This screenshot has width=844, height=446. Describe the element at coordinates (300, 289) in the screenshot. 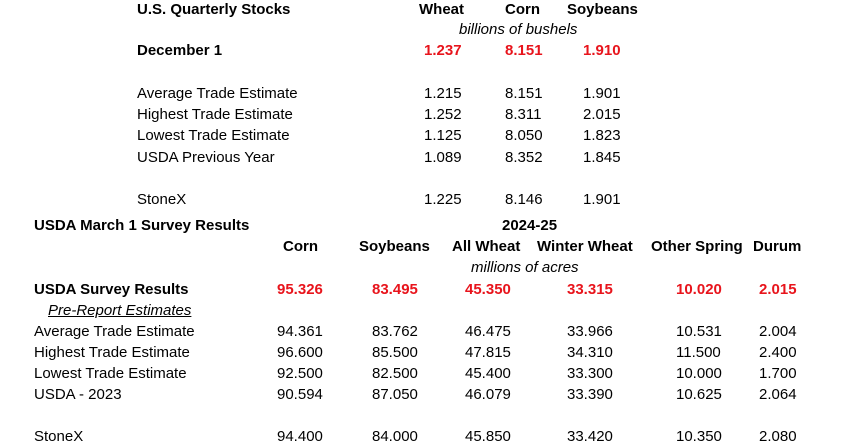

I see `survey-highlight-corn: 95.326` at that location.